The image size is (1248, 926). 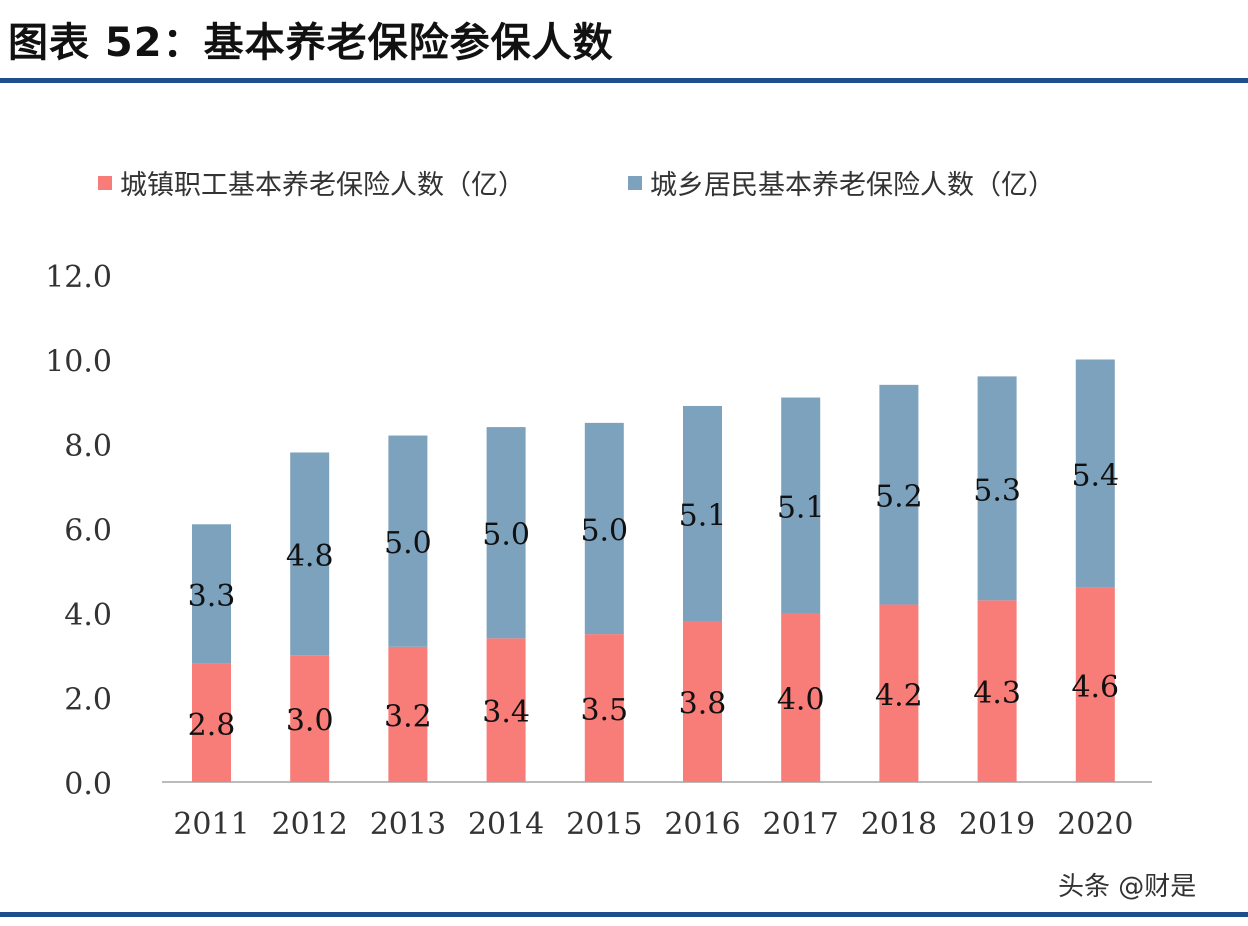 I want to click on x-tick-label: 2013, so click(x=408, y=824).